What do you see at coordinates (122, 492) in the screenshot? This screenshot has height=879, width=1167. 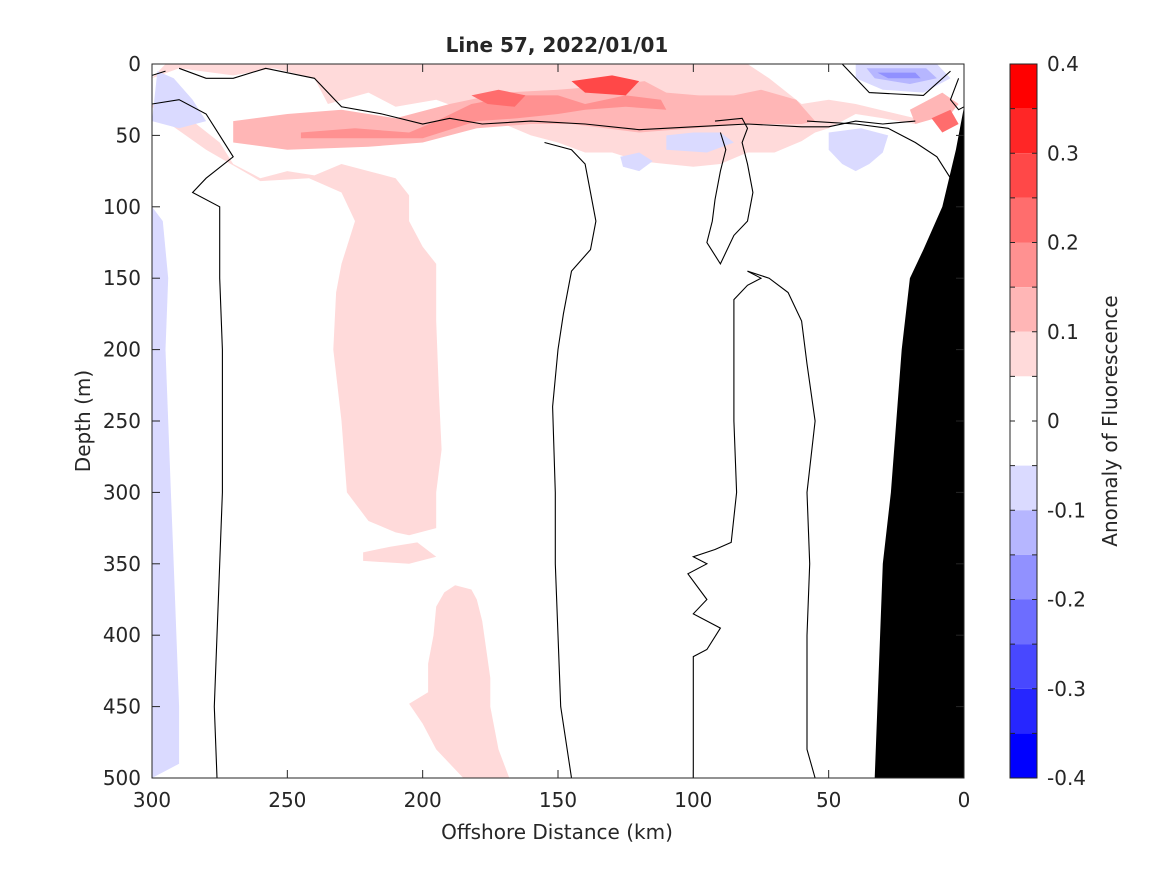 I see `y-tick-label: 300` at bounding box center [122, 492].